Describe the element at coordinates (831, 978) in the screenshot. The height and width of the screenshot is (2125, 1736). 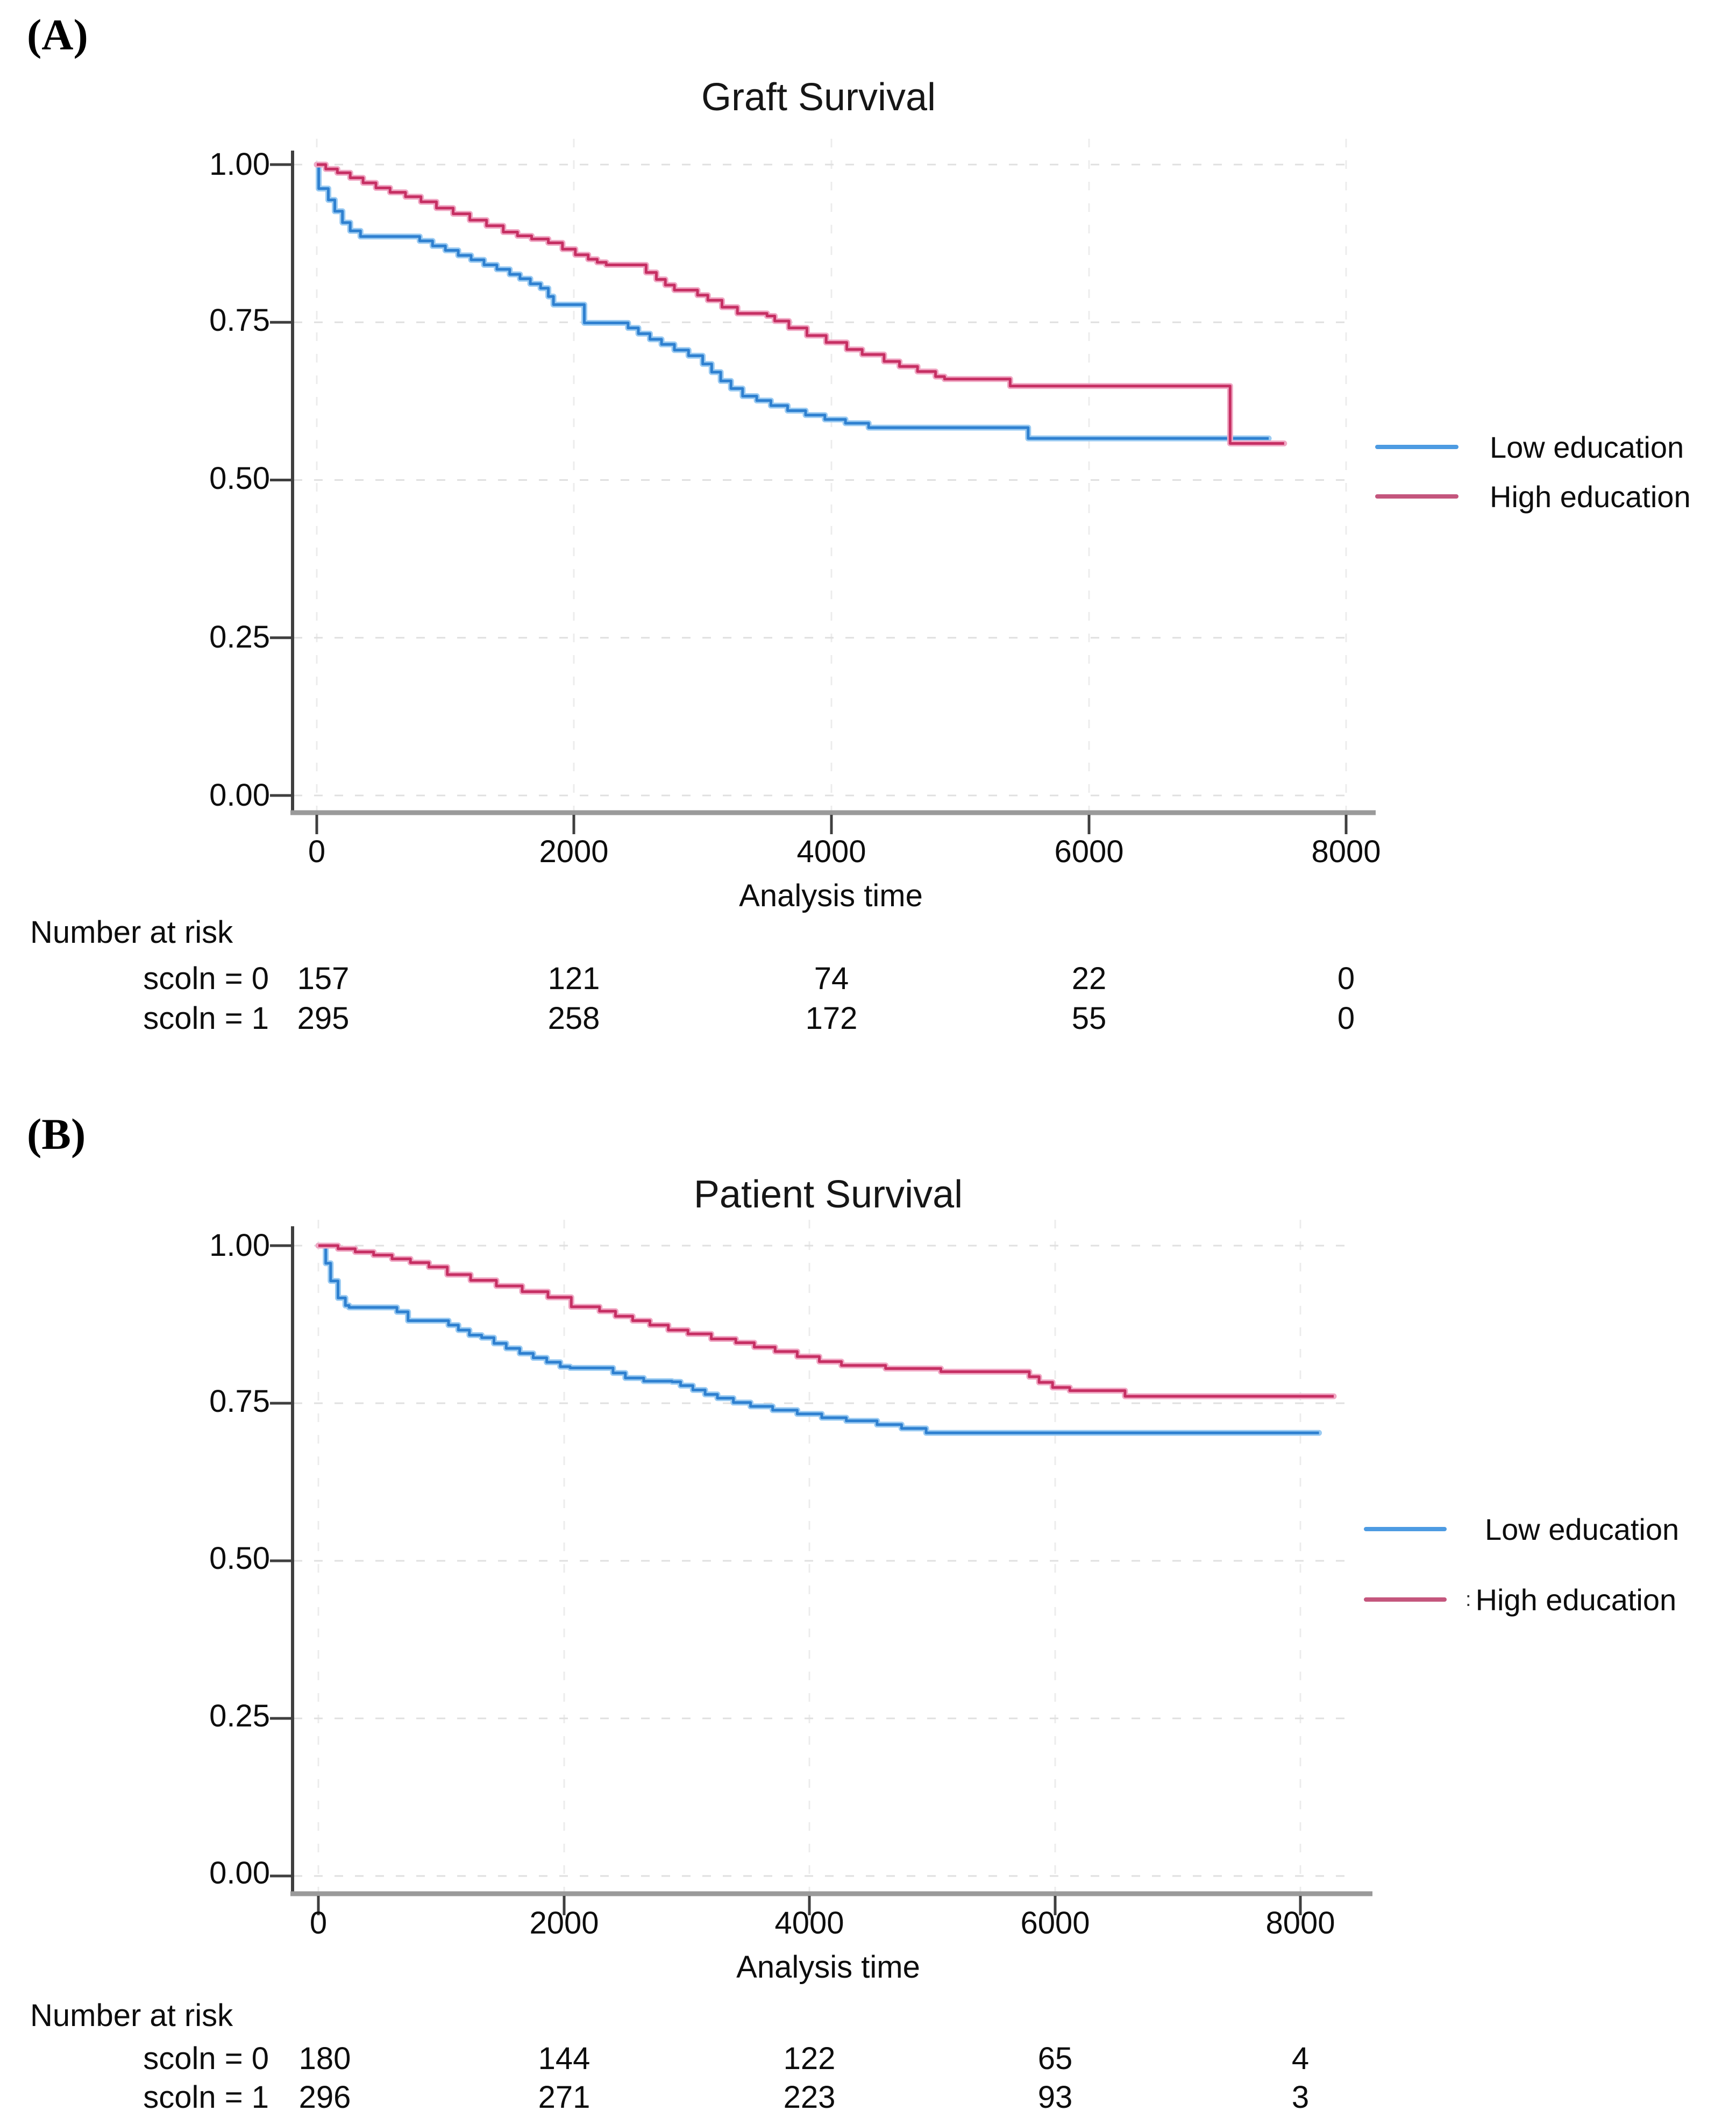
I see `risk-value: 74` at that location.